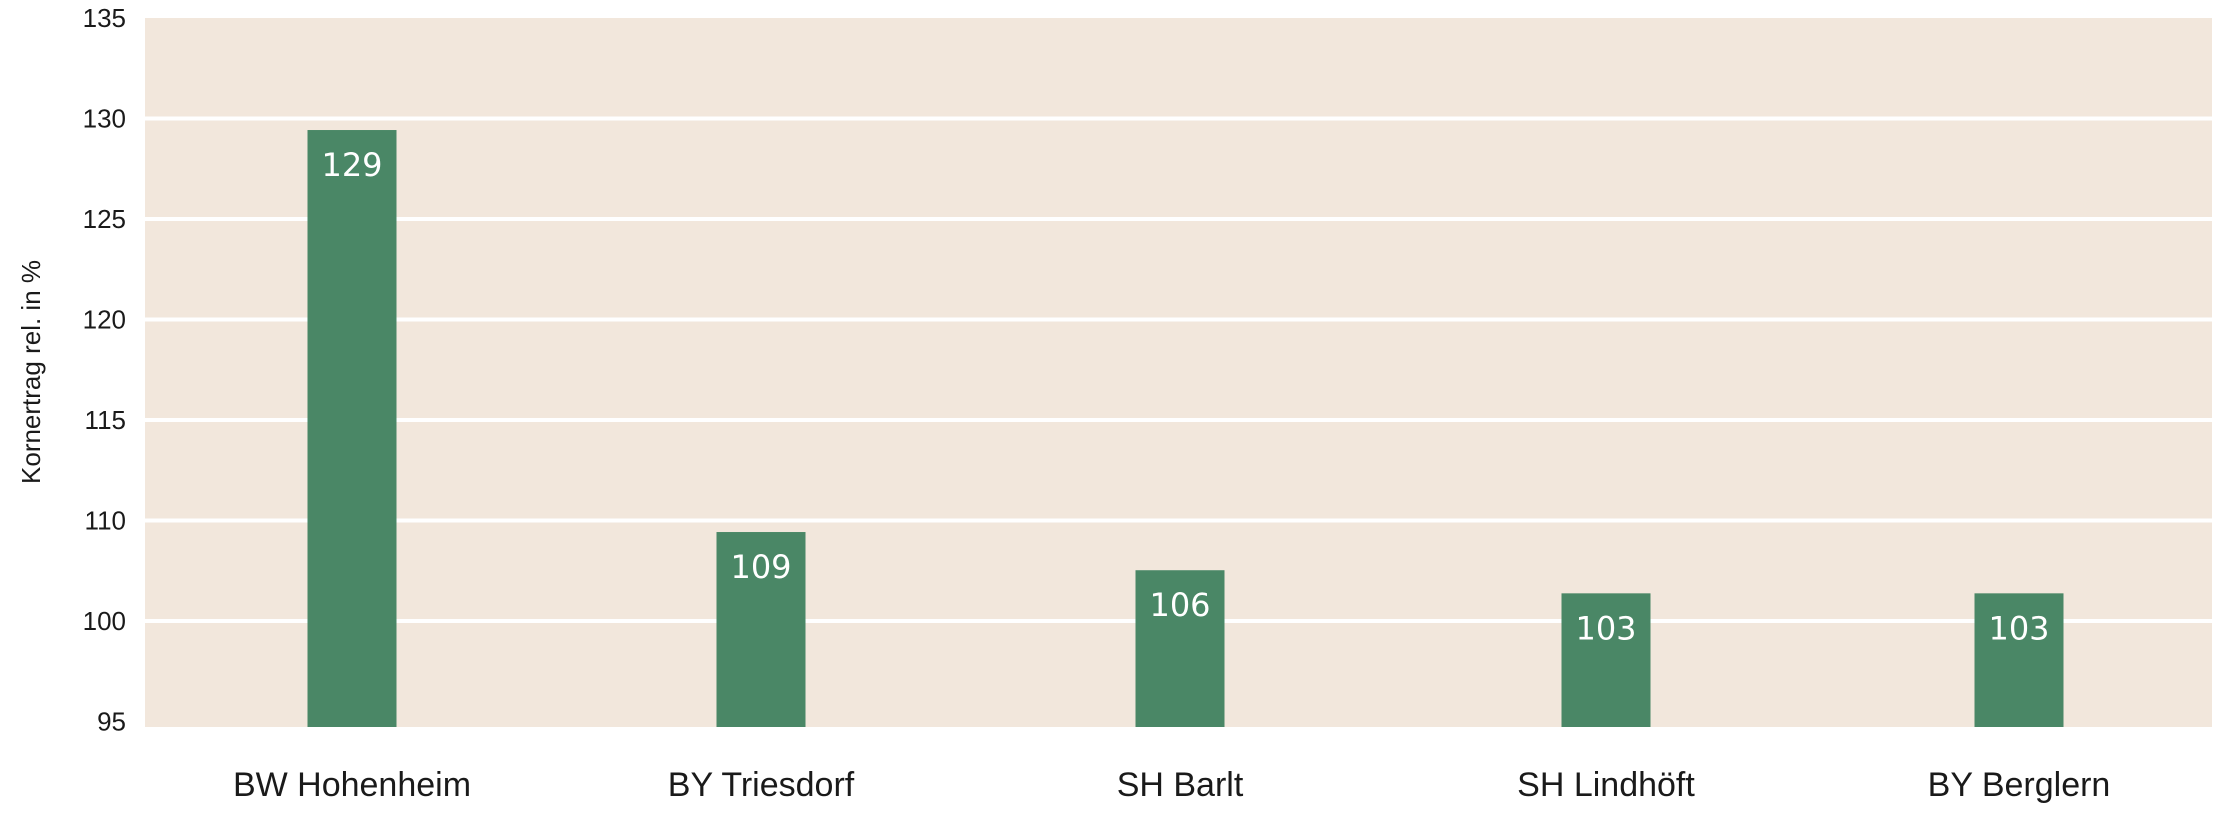 The image size is (2228, 826). Describe the element at coordinates (351, 165) in the screenshot. I see `bar-value-label: 129` at that location.